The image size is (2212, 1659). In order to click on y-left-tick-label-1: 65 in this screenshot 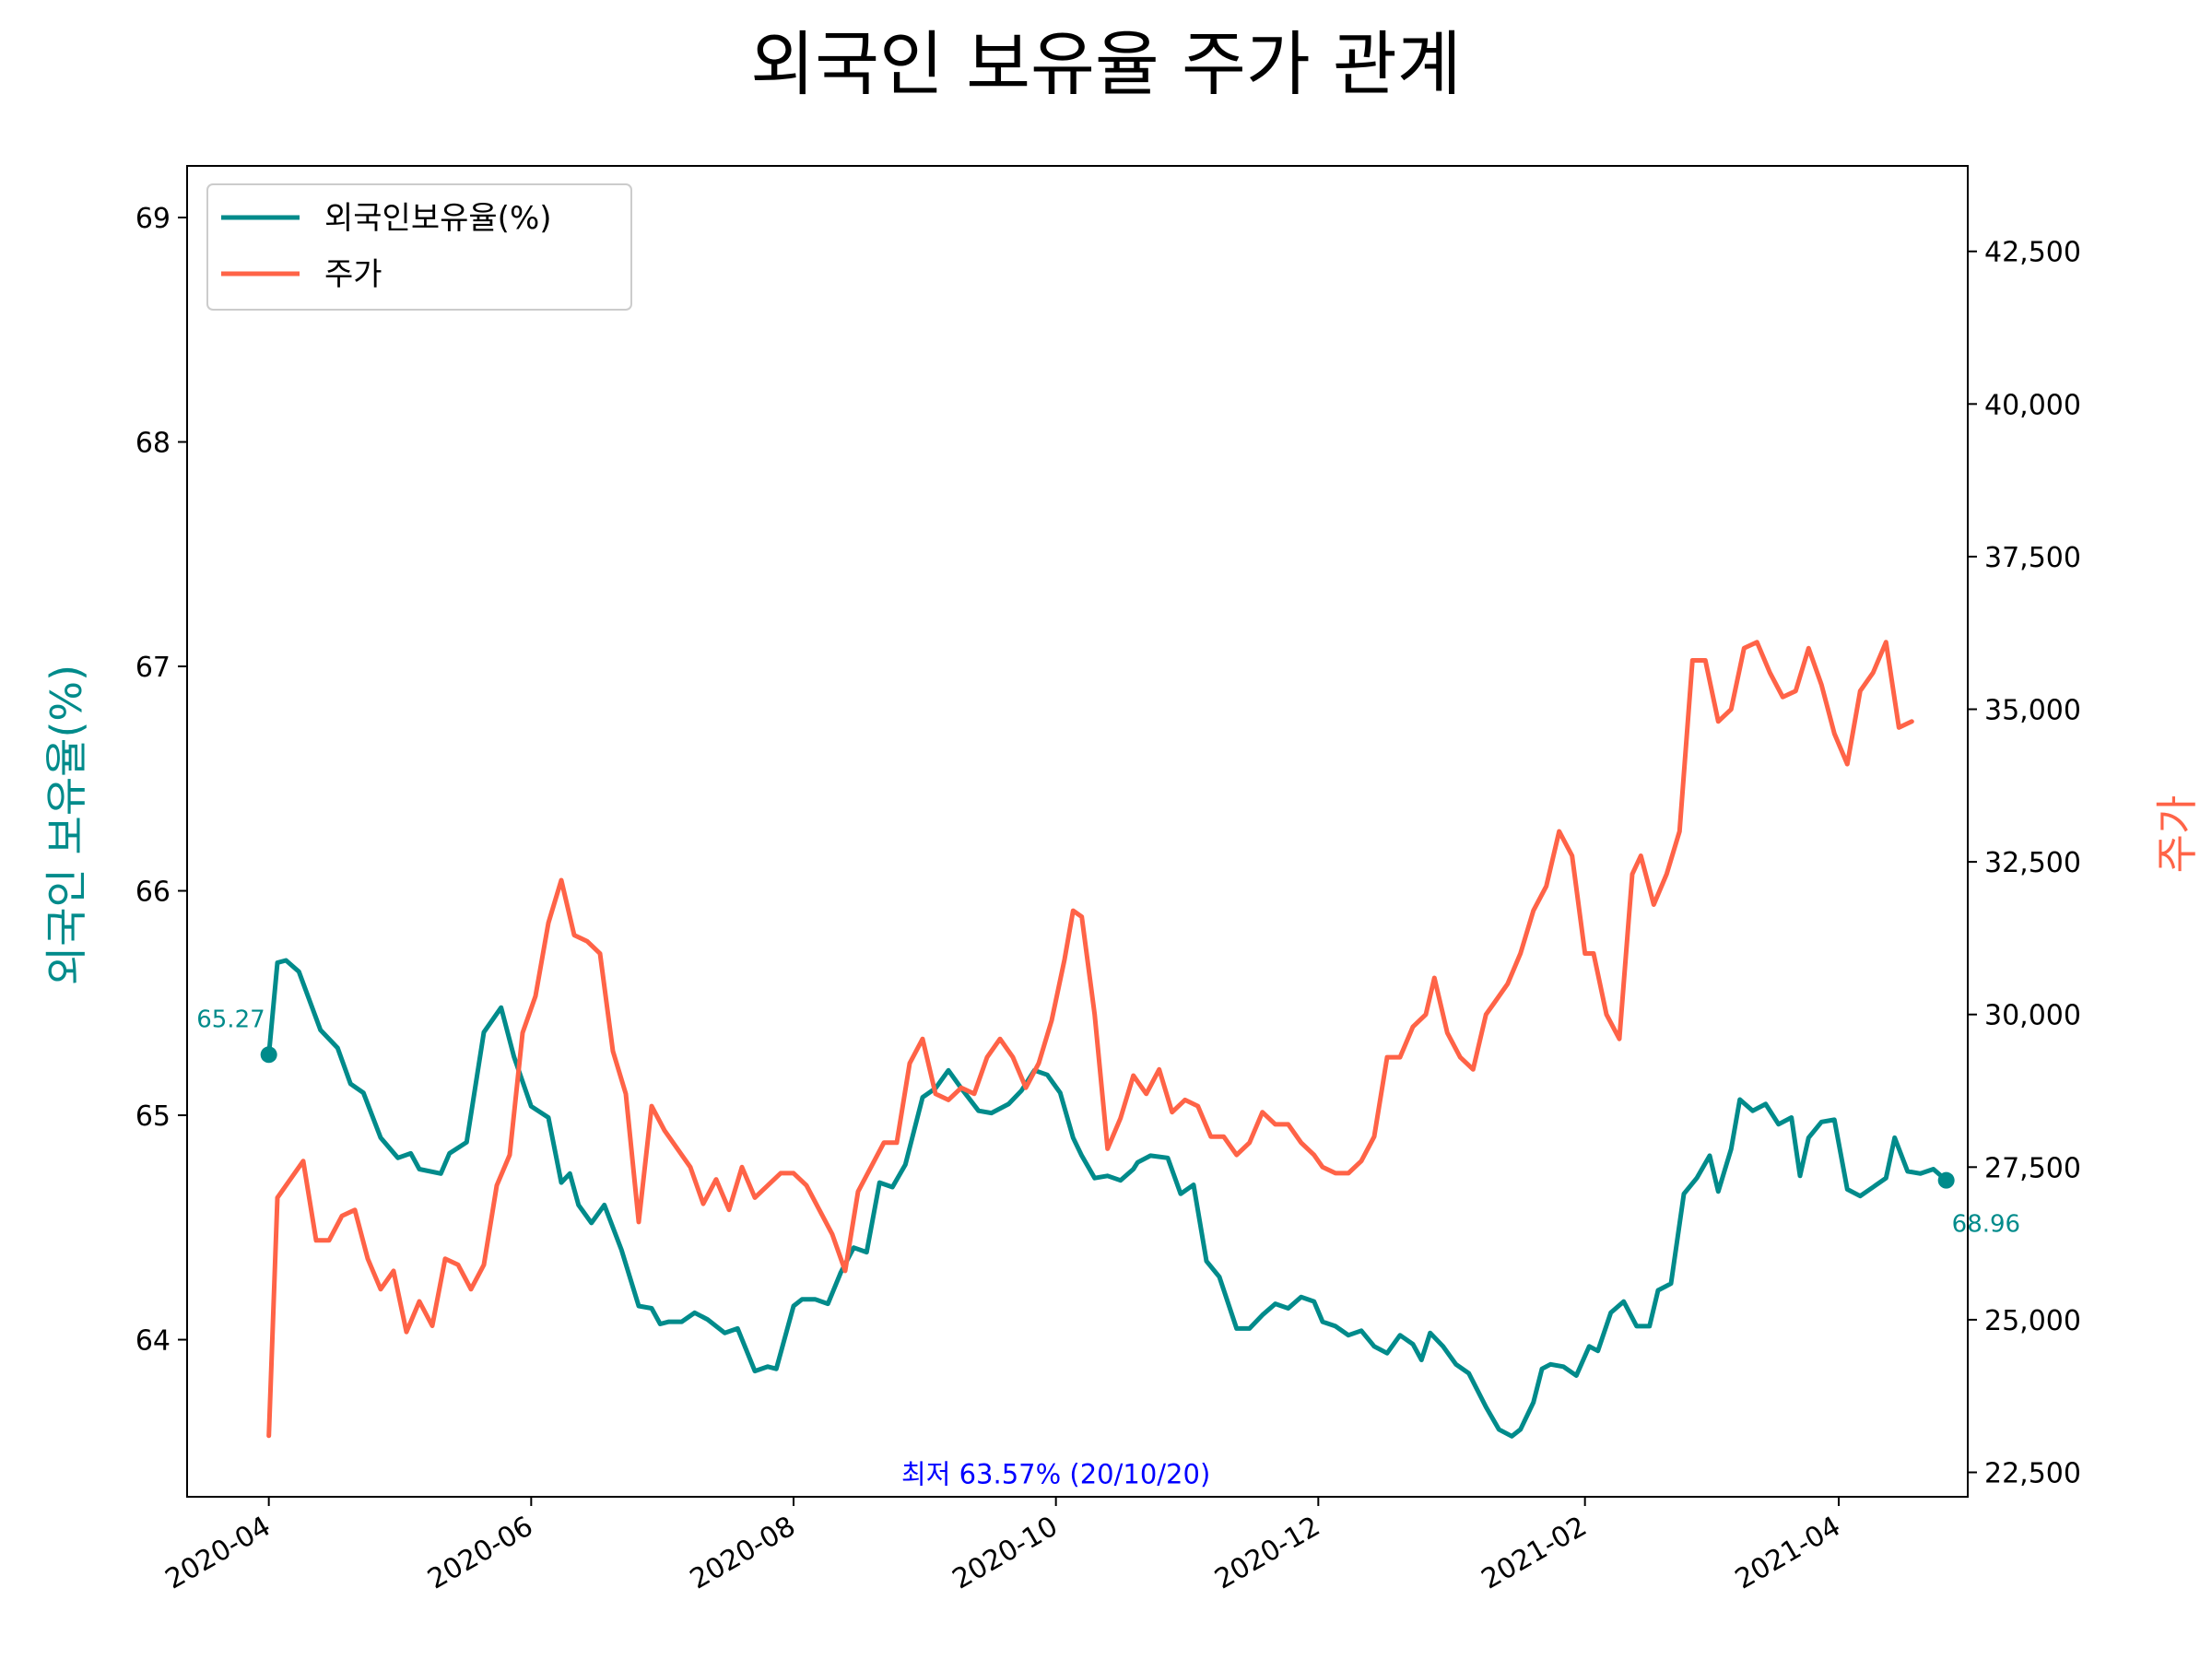, I will do `click(153, 1116)`.